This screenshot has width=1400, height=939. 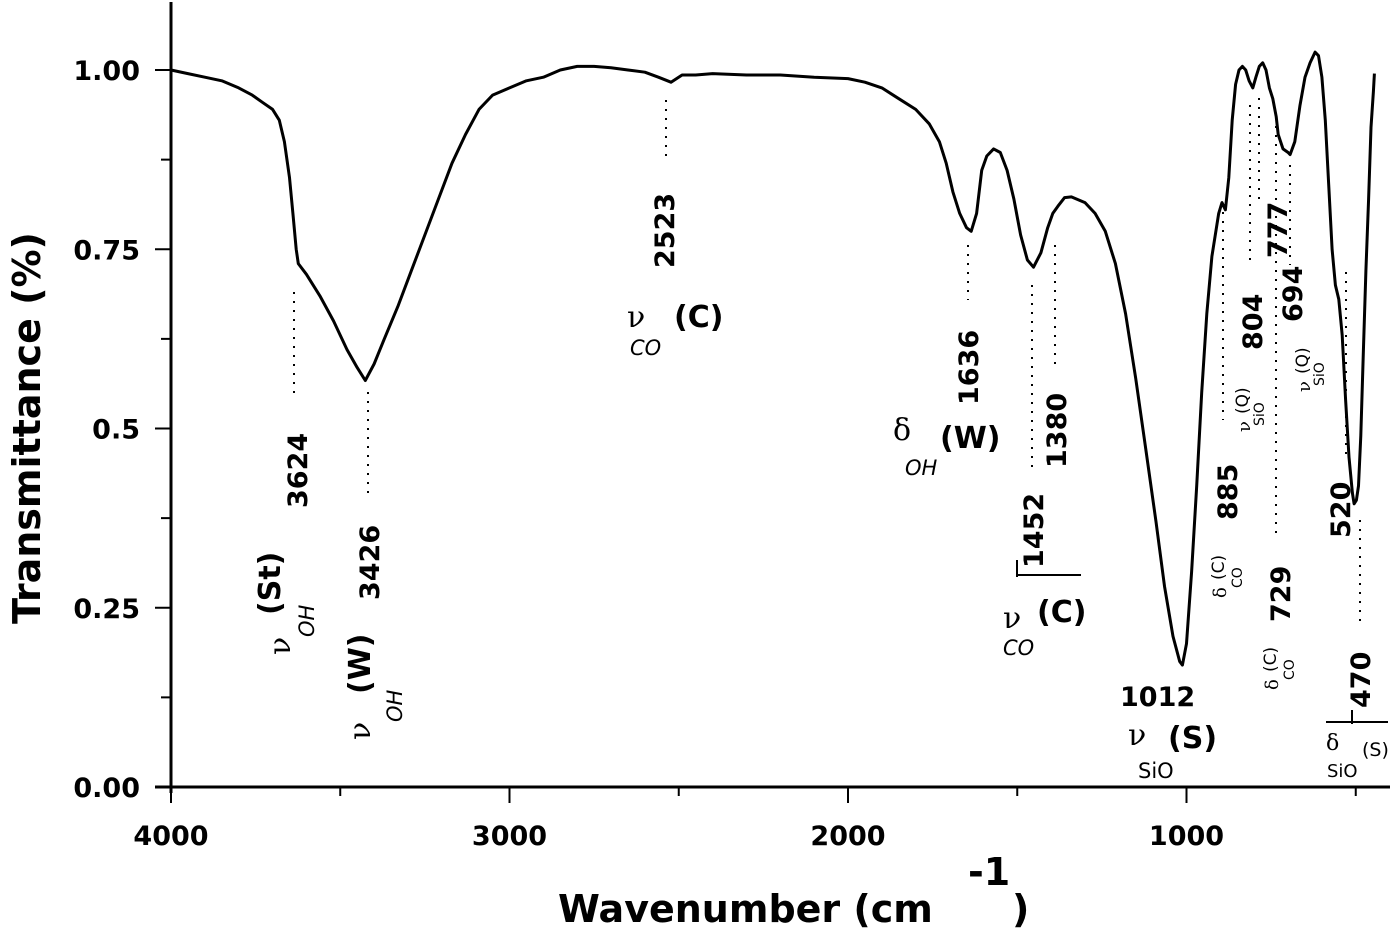 What do you see at coordinates (1251, 363) in the screenshot?
I see `annotation-804: 804 ν SiO (Q)` at bounding box center [1251, 363].